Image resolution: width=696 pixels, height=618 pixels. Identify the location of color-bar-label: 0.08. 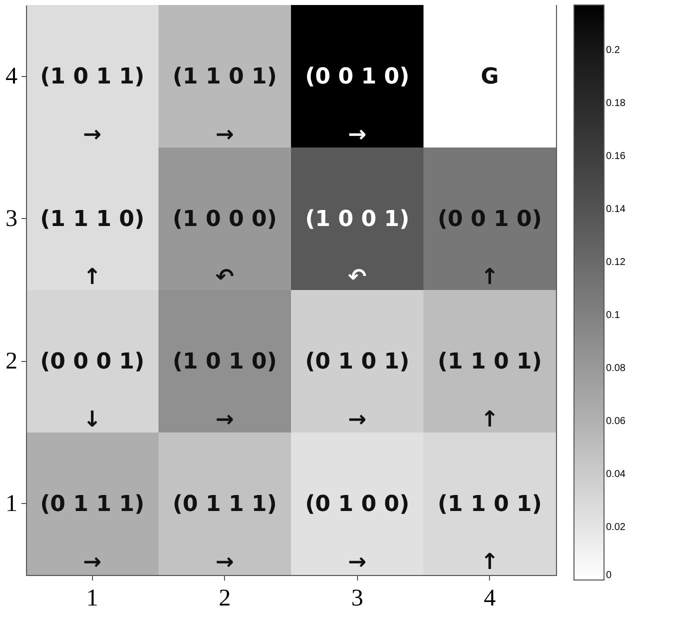
(616, 368).